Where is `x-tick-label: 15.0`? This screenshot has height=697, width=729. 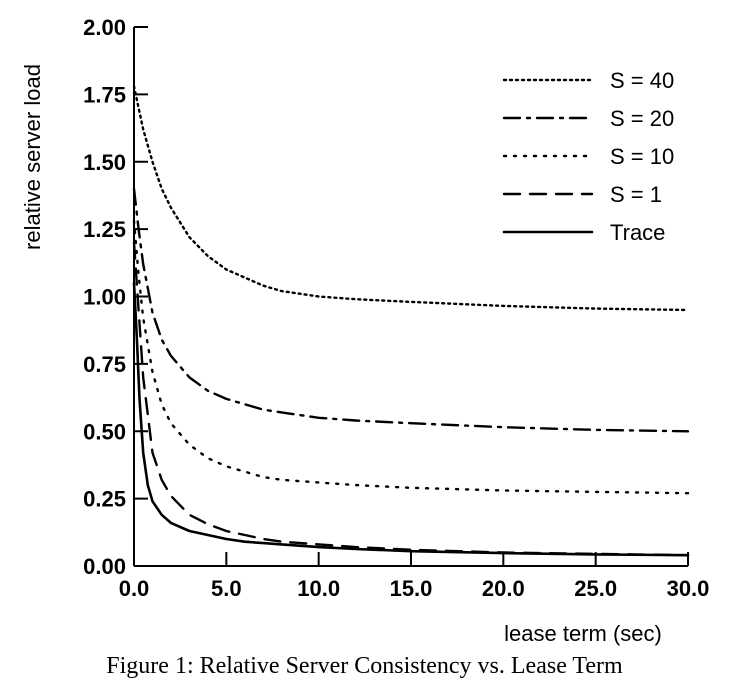 x-tick-label: 15.0 is located at coordinates (411, 588).